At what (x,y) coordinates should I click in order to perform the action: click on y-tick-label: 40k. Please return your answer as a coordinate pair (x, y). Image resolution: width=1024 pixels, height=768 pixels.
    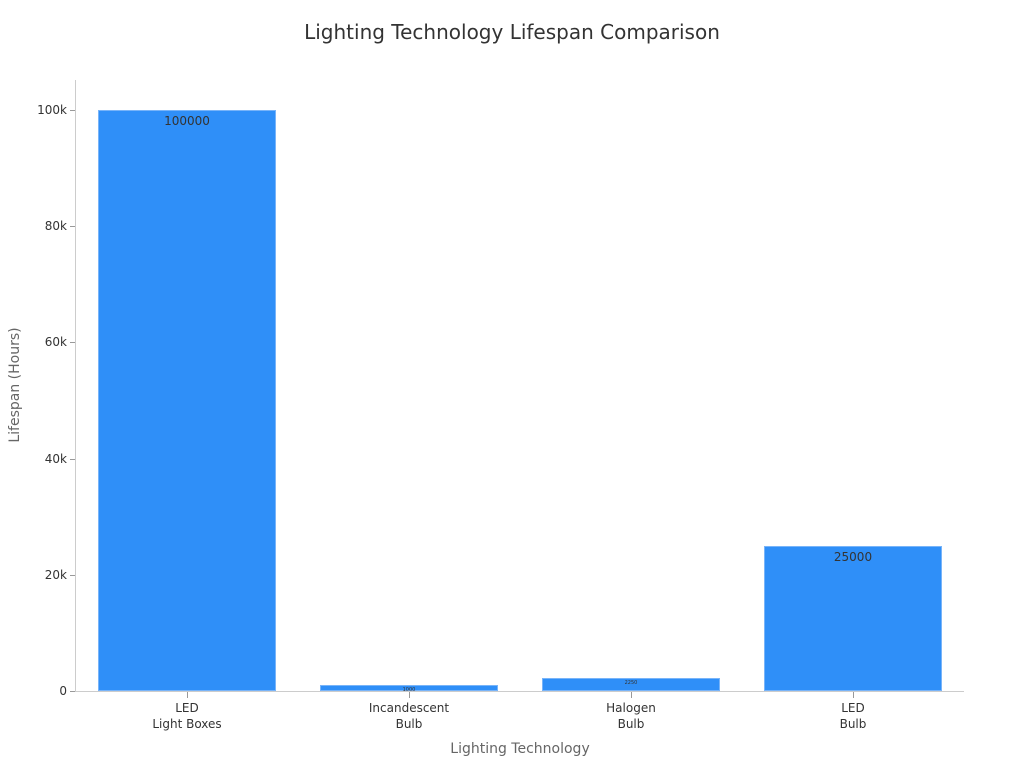
    Looking at the image, I should click on (55, 458).